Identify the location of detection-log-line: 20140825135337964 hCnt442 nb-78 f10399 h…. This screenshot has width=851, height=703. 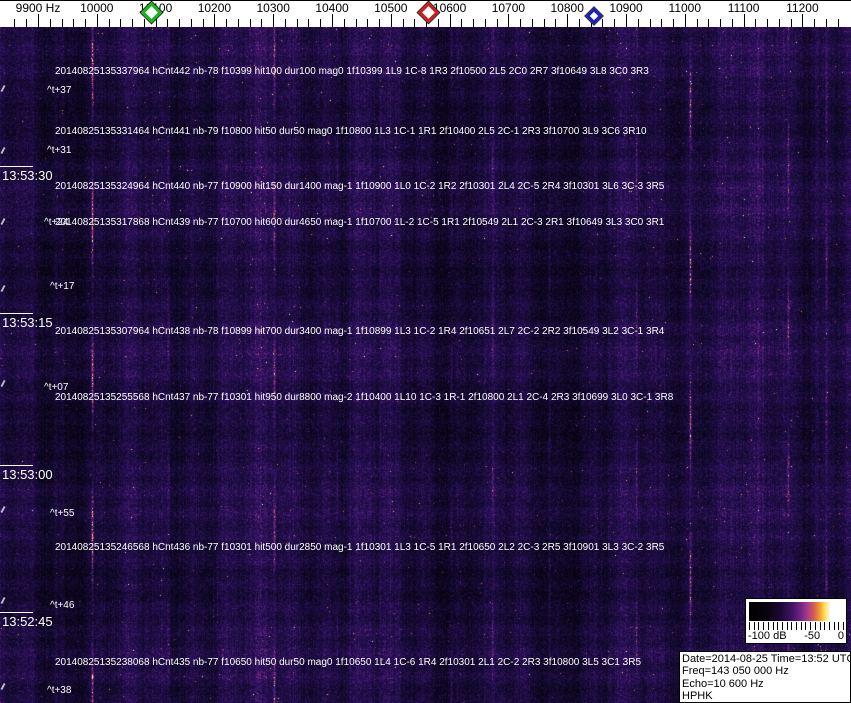
(352, 71).